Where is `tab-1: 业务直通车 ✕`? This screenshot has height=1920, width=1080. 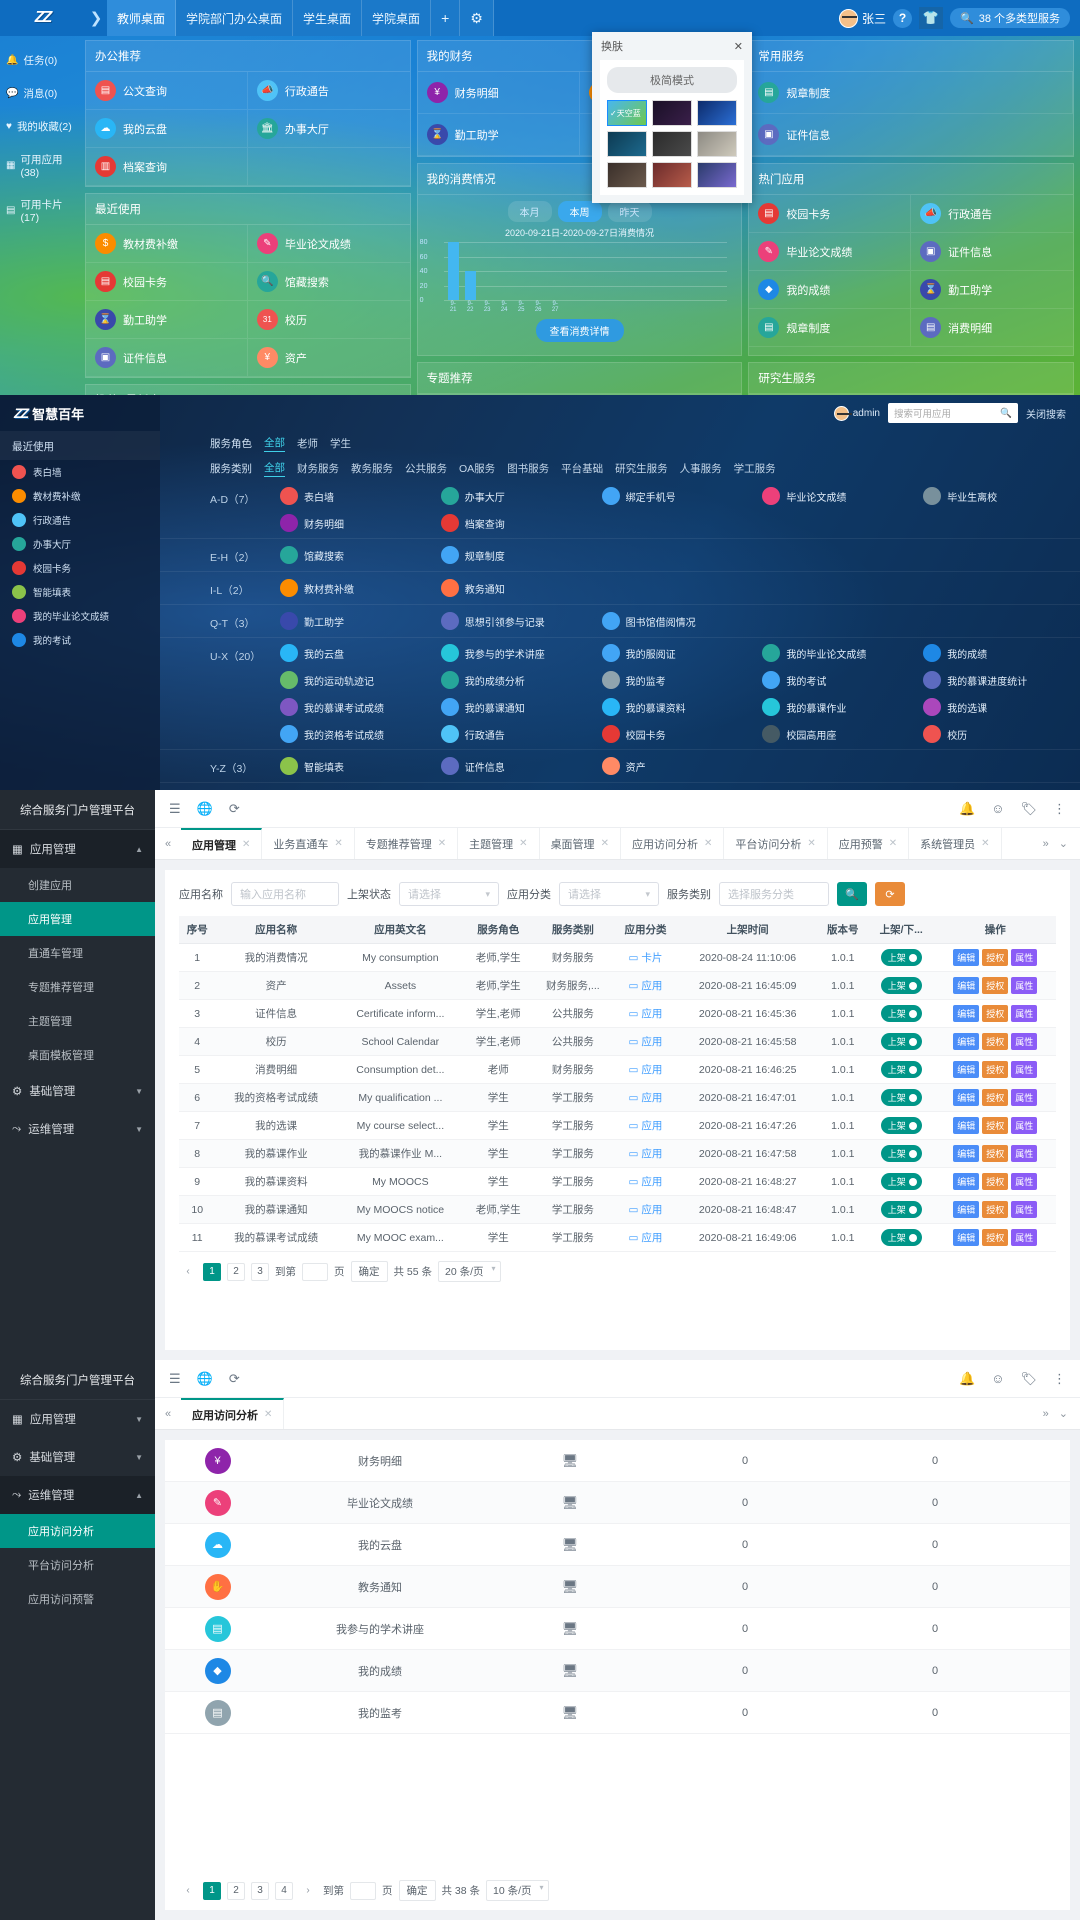
tab-1: 业务直通车 ✕ is located at coordinates (308, 843).